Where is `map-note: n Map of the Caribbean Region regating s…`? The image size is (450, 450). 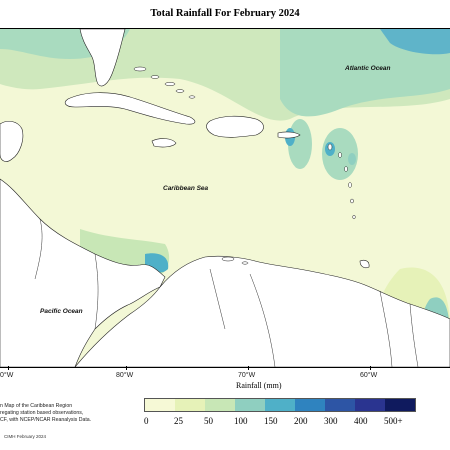 map-note: n Map of the Caribbean Region regating s… is located at coordinates (65, 414).